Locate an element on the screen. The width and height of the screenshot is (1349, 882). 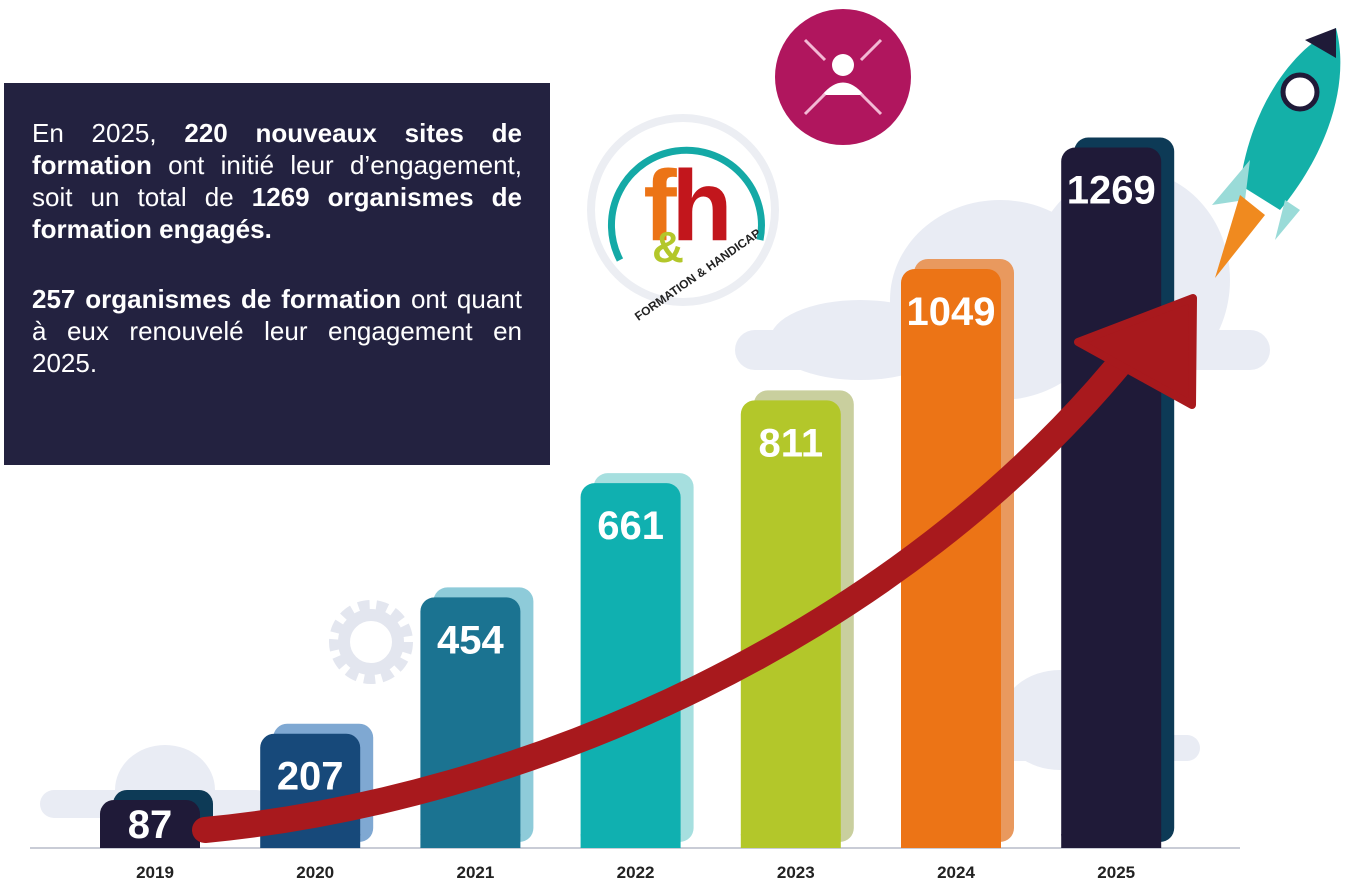
x-tick-label: 2024 is located at coordinates (956, 872).